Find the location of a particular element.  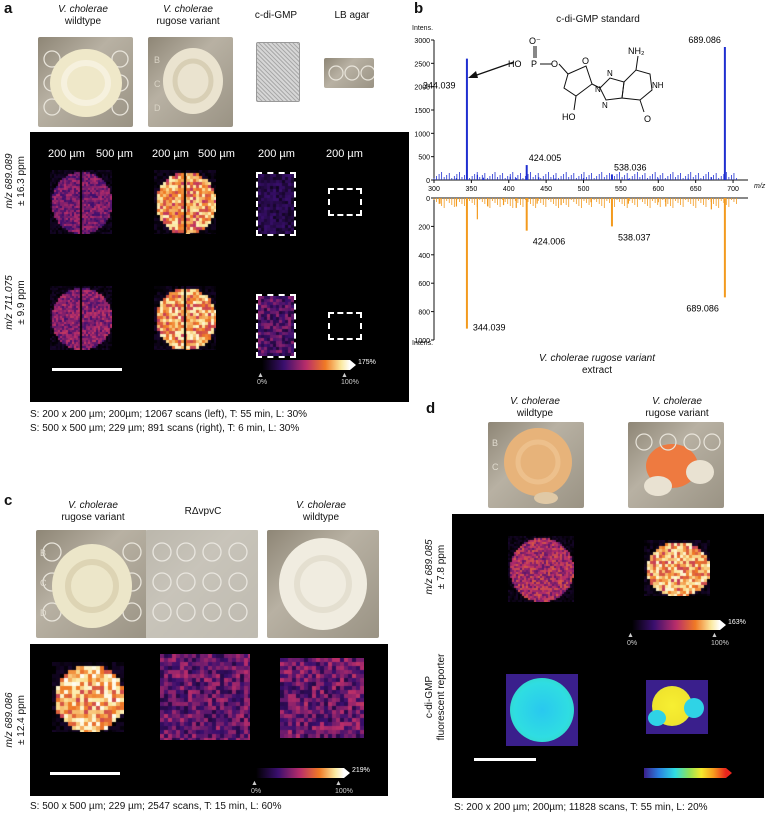

a-scale-bar is located at coordinates (87, 369).